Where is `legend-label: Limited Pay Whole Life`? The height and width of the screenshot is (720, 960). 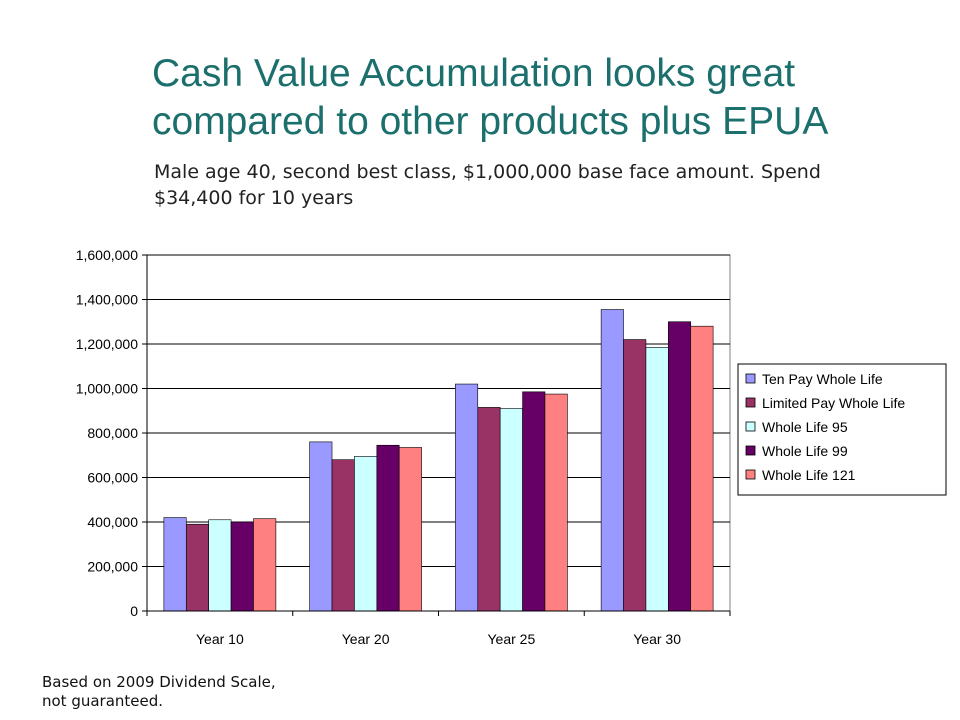
legend-label: Limited Pay Whole Life is located at coordinates (833, 403).